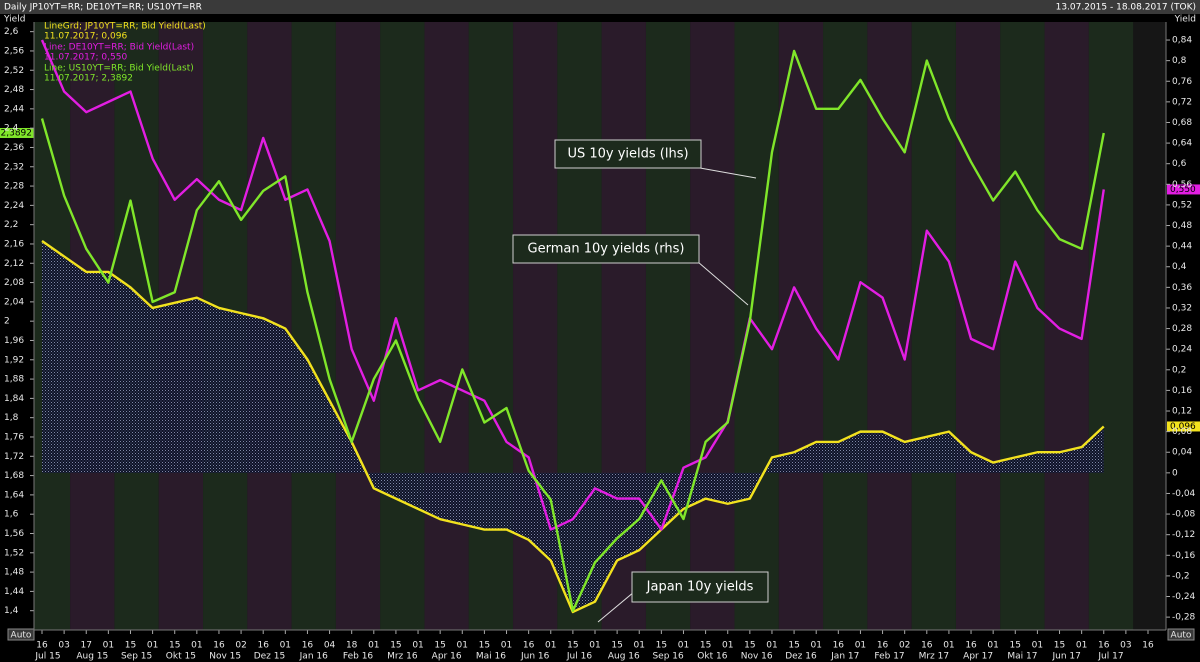  What do you see at coordinates (14, 109) in the screenshot?
I see `y-tick-label: 2,44` at bounding box center [14, 109].